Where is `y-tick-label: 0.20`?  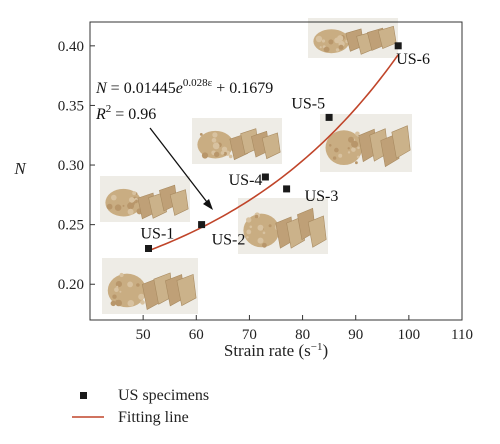 y-tick-label: 0.20 is located at coordinates (71, 285).